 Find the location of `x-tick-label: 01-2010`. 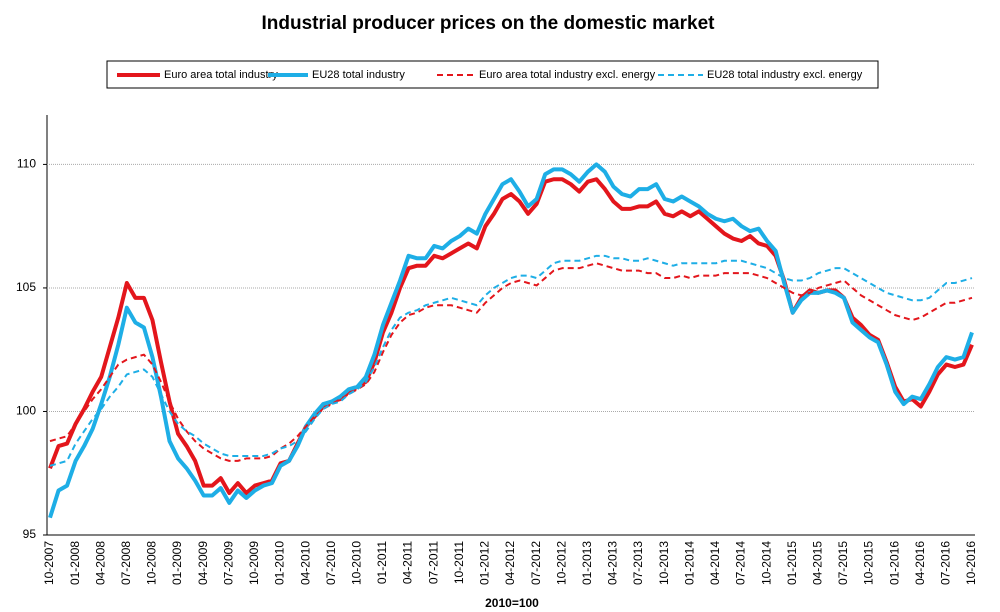

x-tick-label: 01-2010 is located at coordinates (280, 563).